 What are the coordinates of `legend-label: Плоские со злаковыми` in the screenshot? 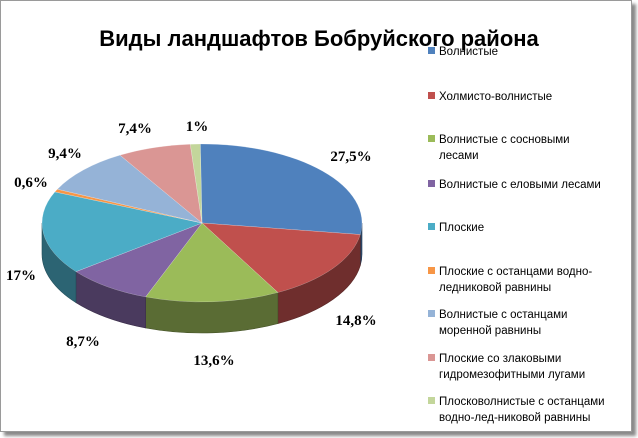 It's located at (500, 359).